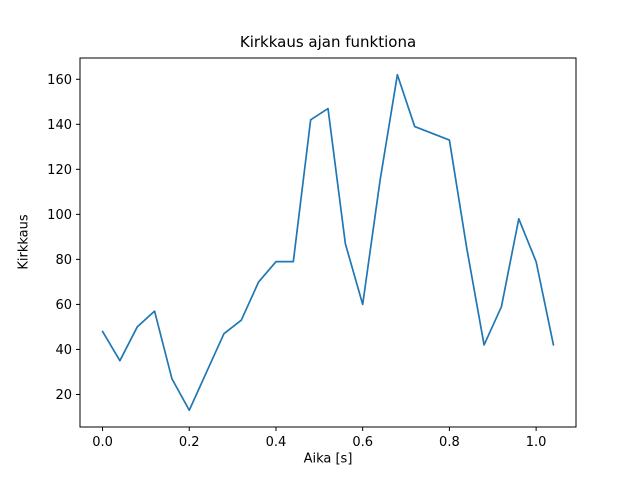 This screenshot has width=640, height=480. What do you see at coordinates (362, 442) in the screenshot?
I see `x-tick-label: 0.6` at bounding box center [362, 442].